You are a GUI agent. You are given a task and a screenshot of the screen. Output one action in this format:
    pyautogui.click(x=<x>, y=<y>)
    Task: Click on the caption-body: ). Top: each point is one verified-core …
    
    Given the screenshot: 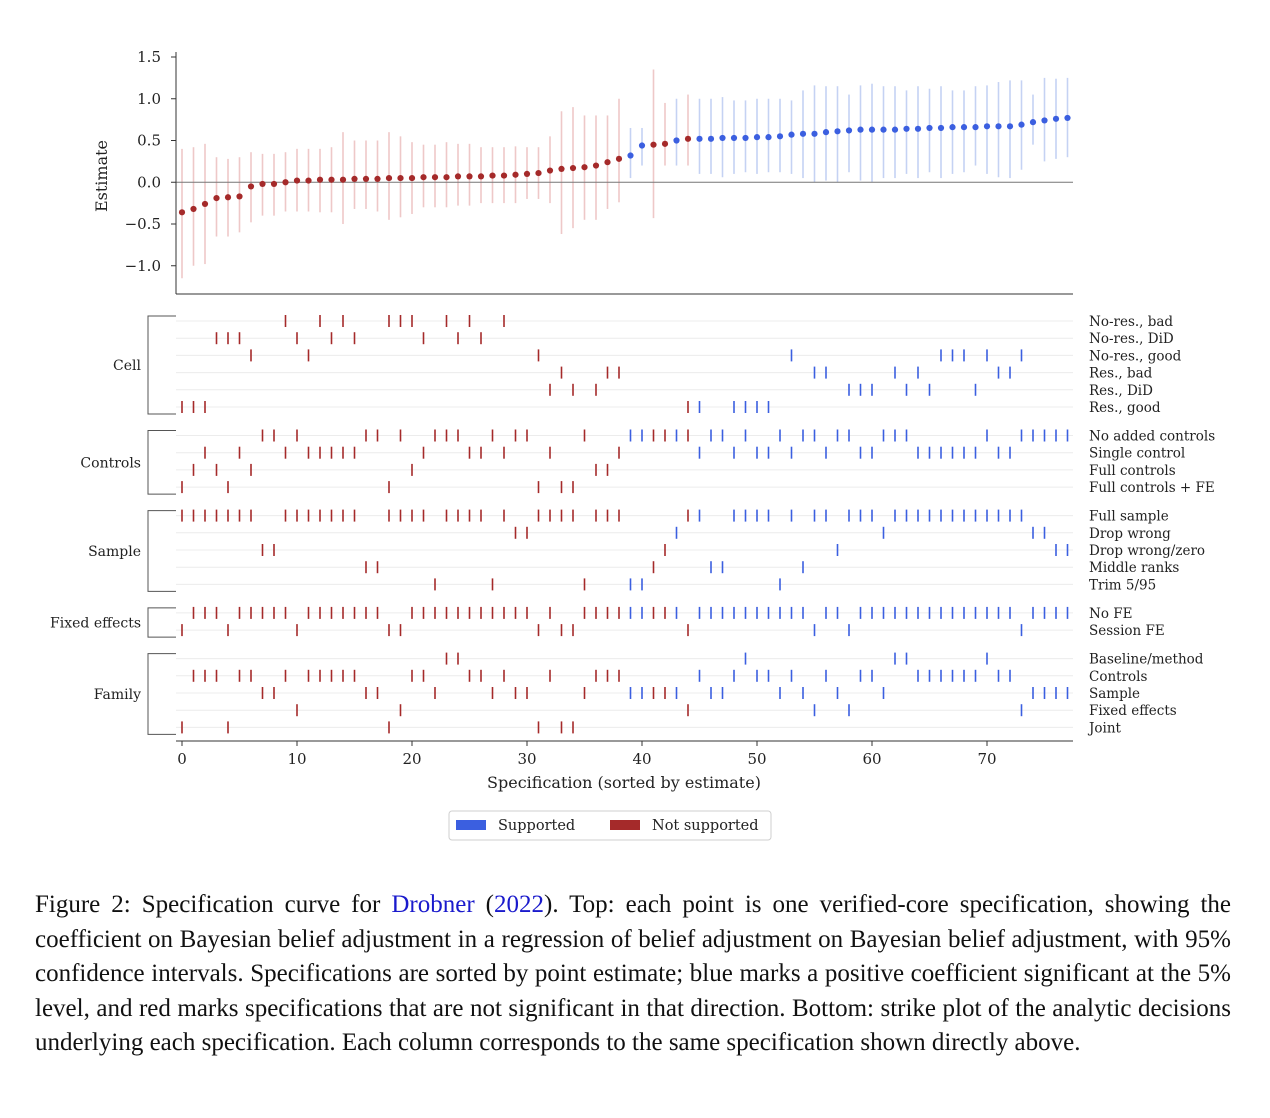 What is the action you would take?
    pyautogui.click(x=633, y=973)
    